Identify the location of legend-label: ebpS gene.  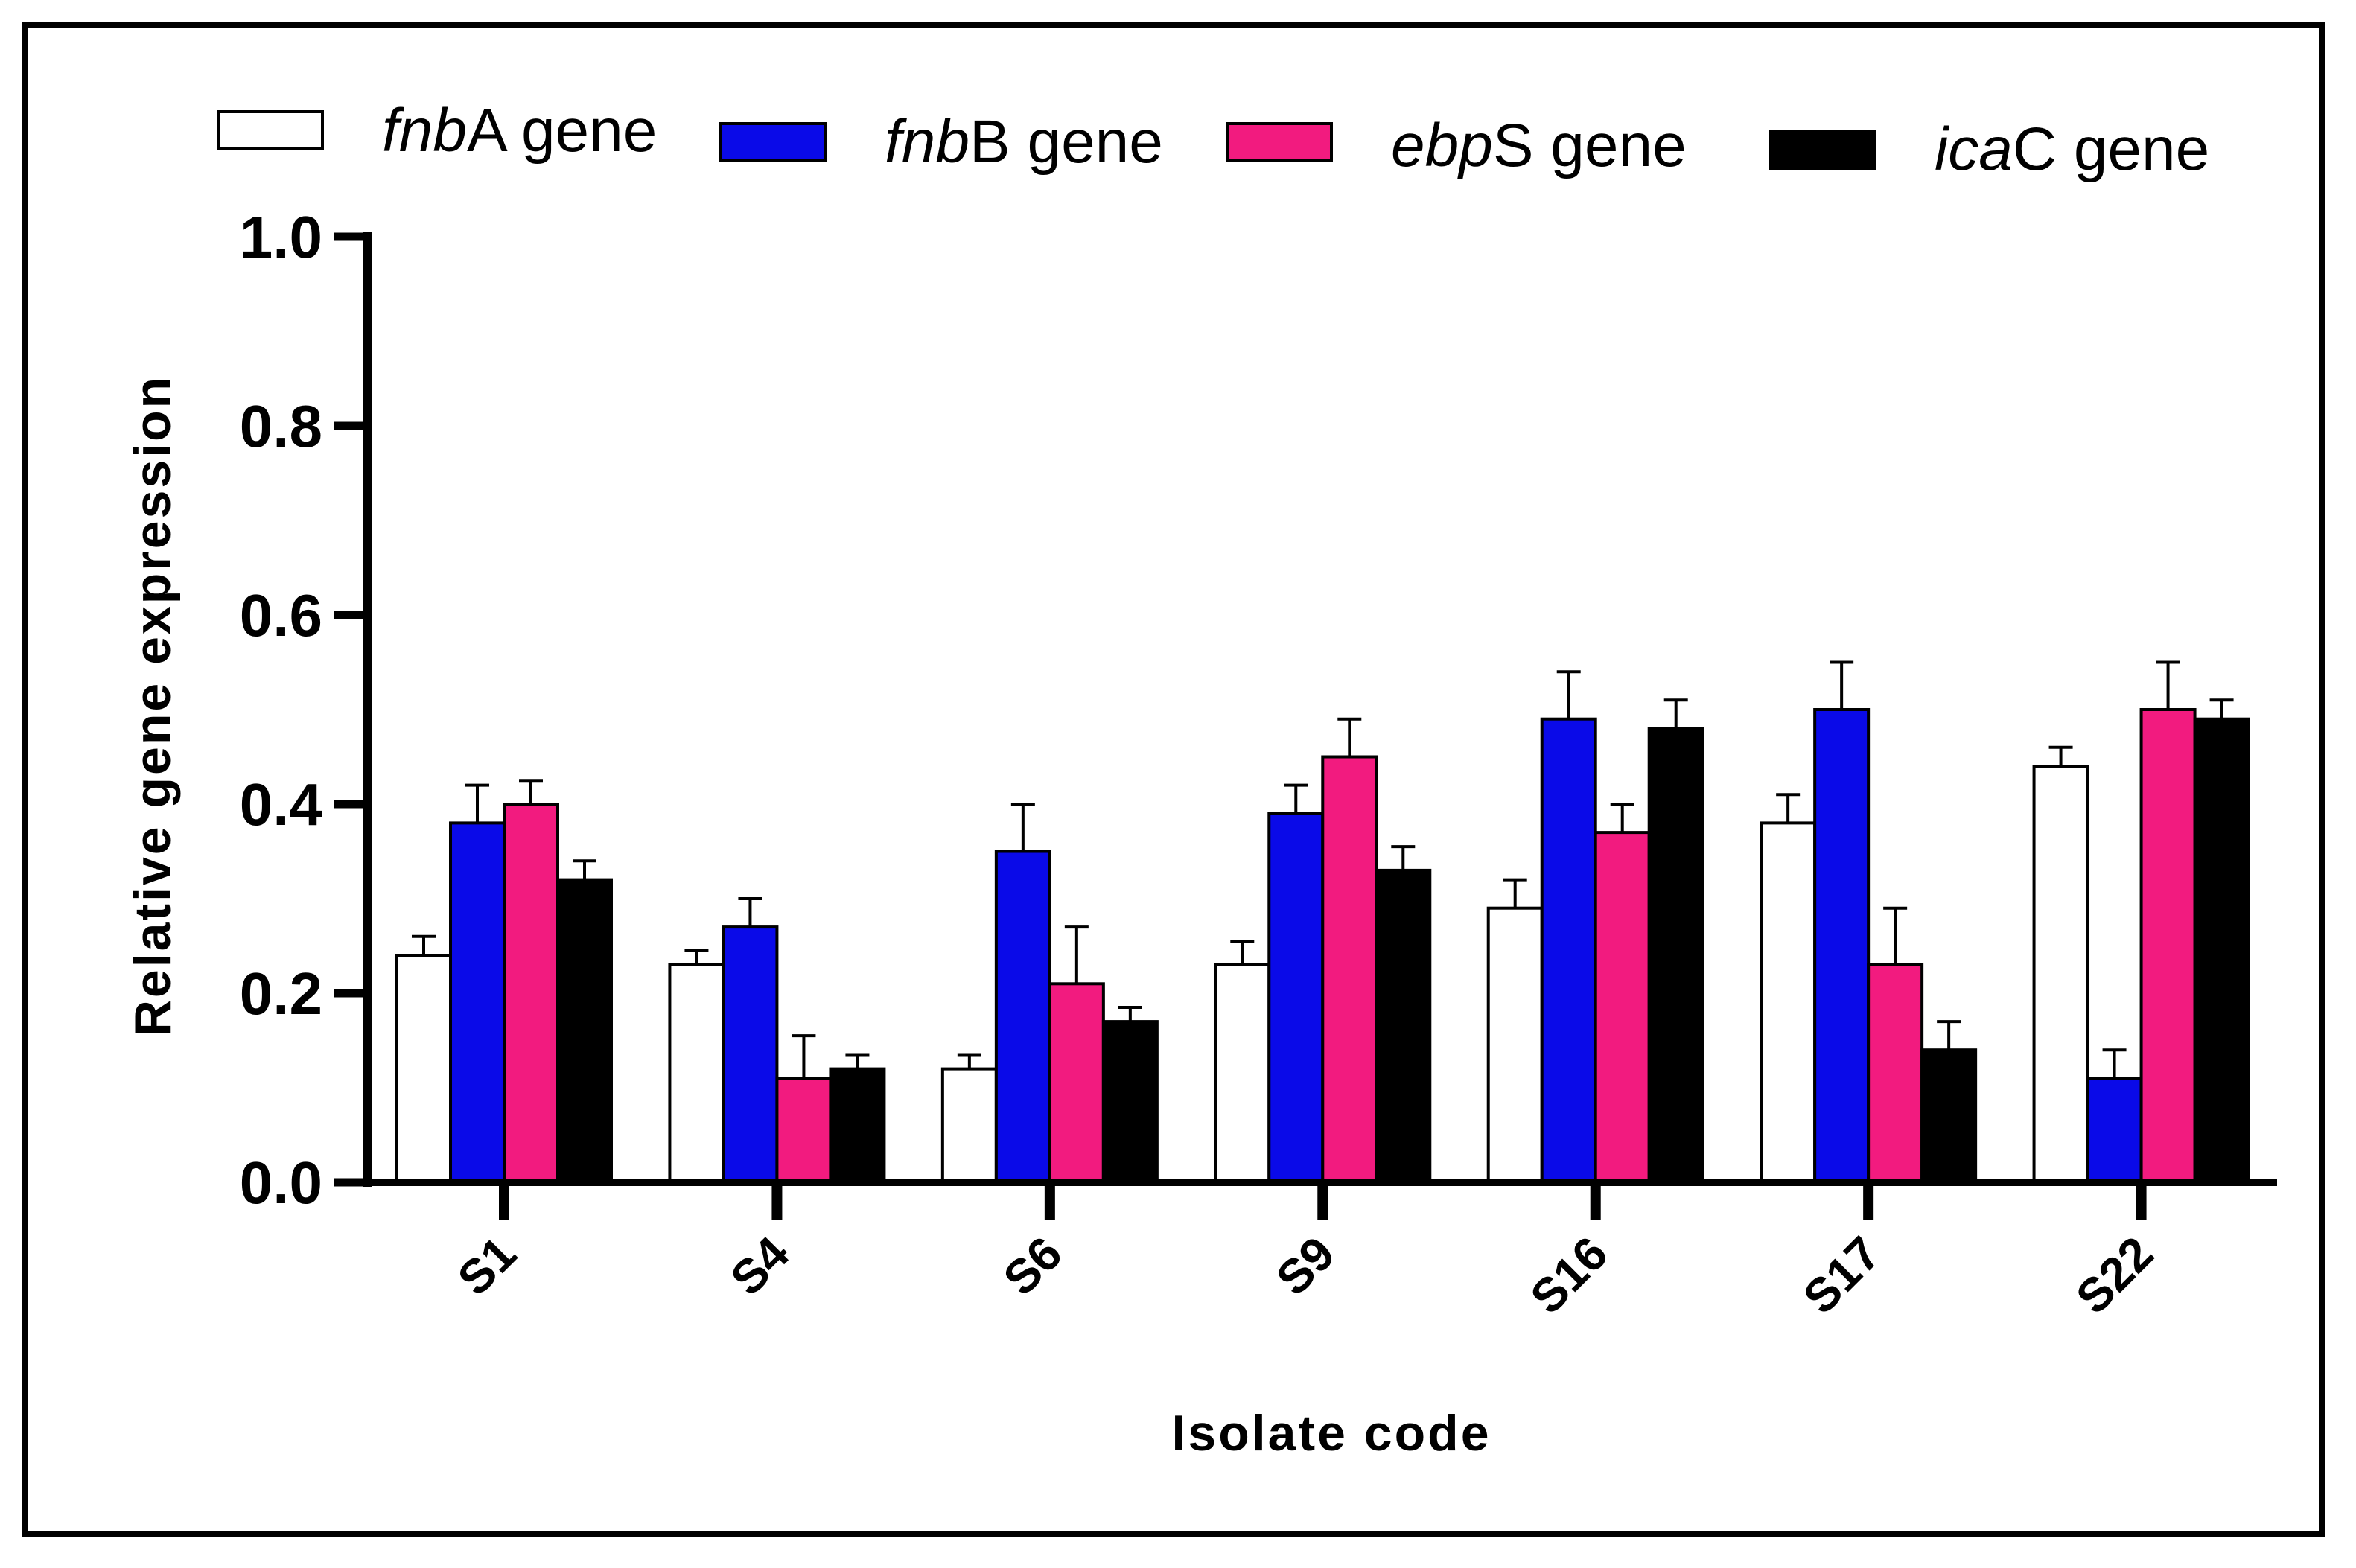
(1539, 145).